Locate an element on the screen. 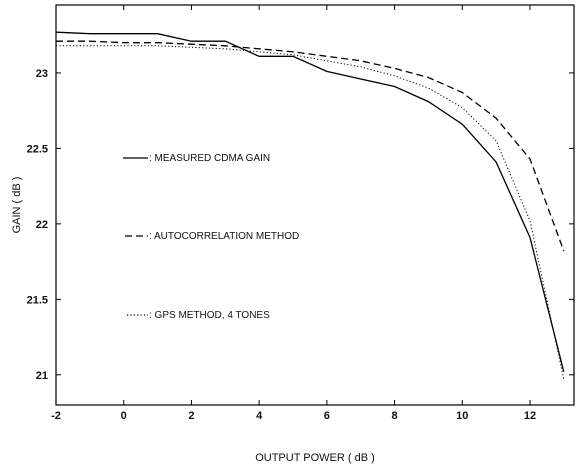 The height and width of the screenshot is (464, 584). x-tick-label: 12 is located at coordinates (530, 416).